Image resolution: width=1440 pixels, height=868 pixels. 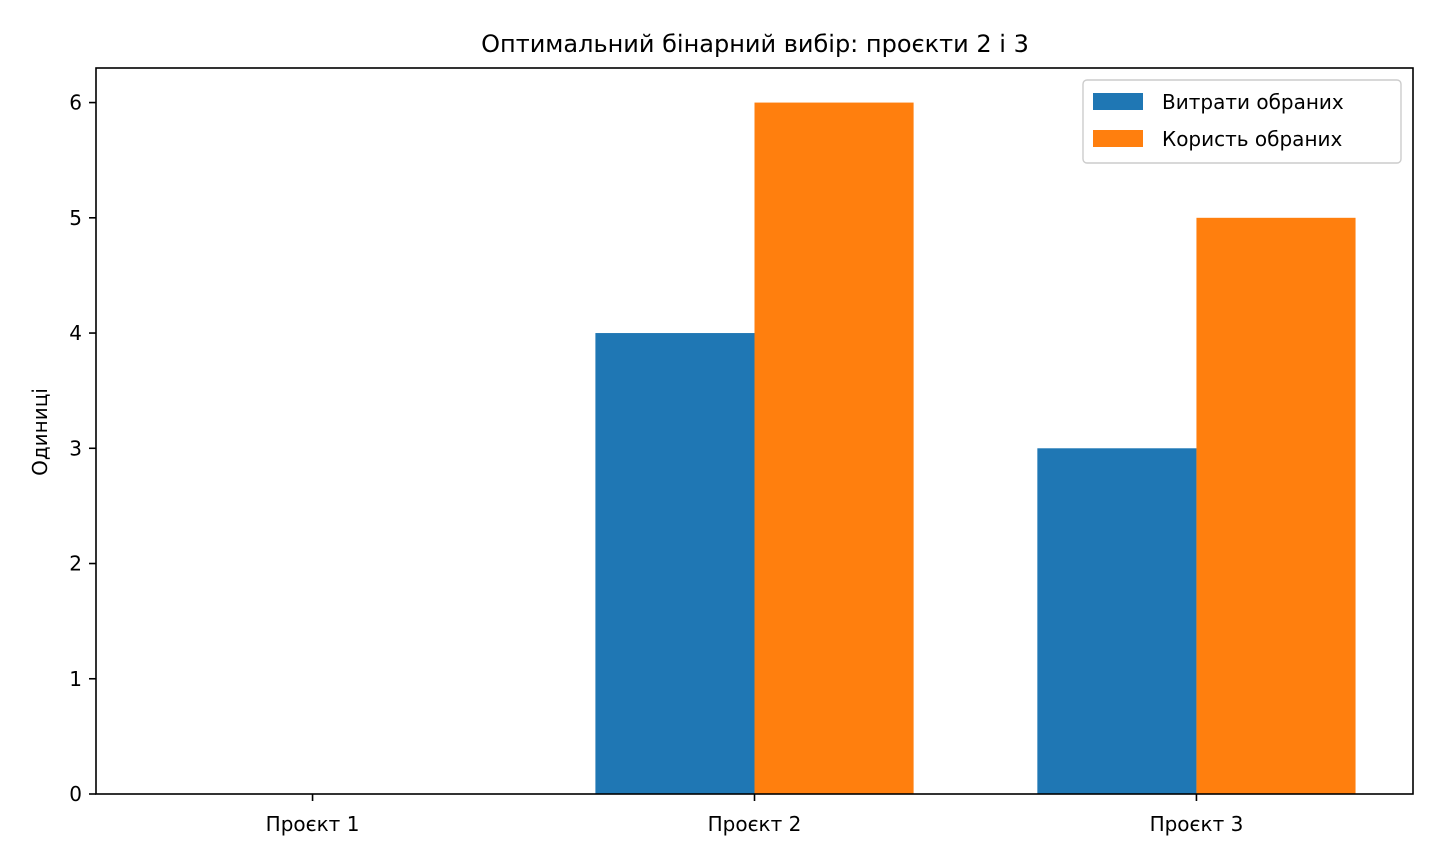 I want to click on x-tick-label: Проєкт 1, so click(x=313, y=824).